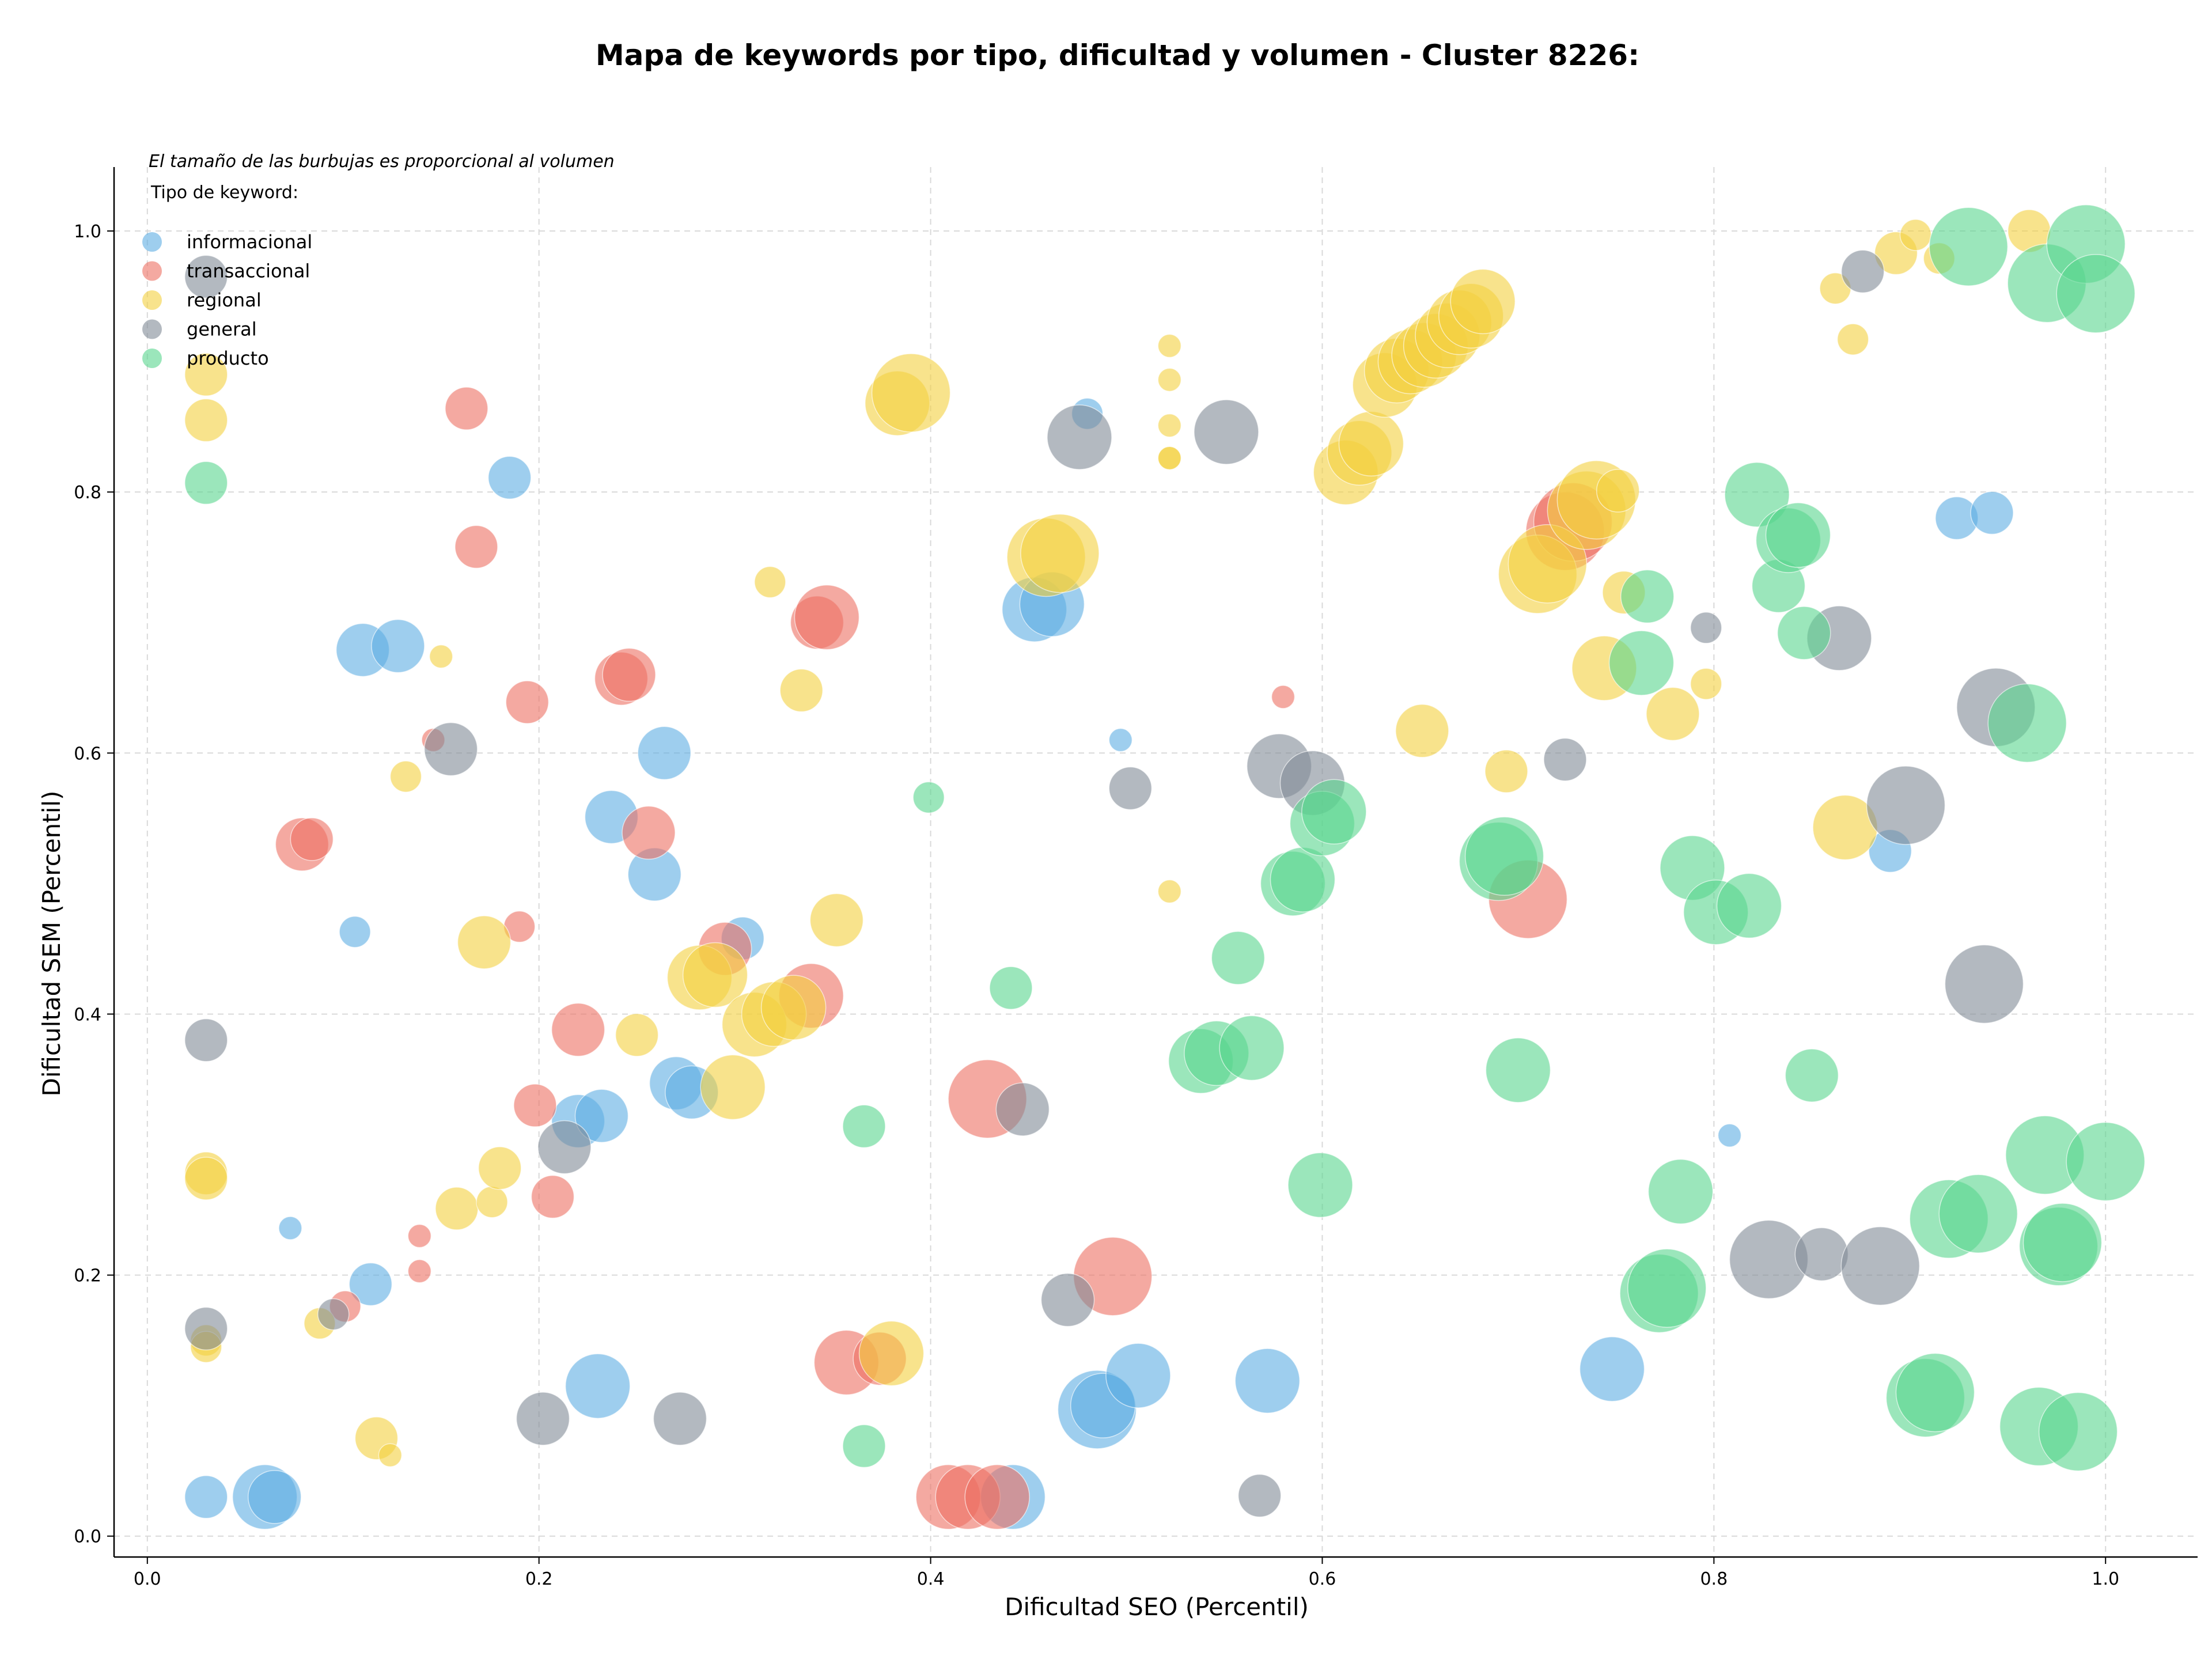 This screenshot has height=1663, width=2212. Describe the element at coordinates (224, 193) in the screenshot. I see `legend-title: Tipo de keyword:` at that location.